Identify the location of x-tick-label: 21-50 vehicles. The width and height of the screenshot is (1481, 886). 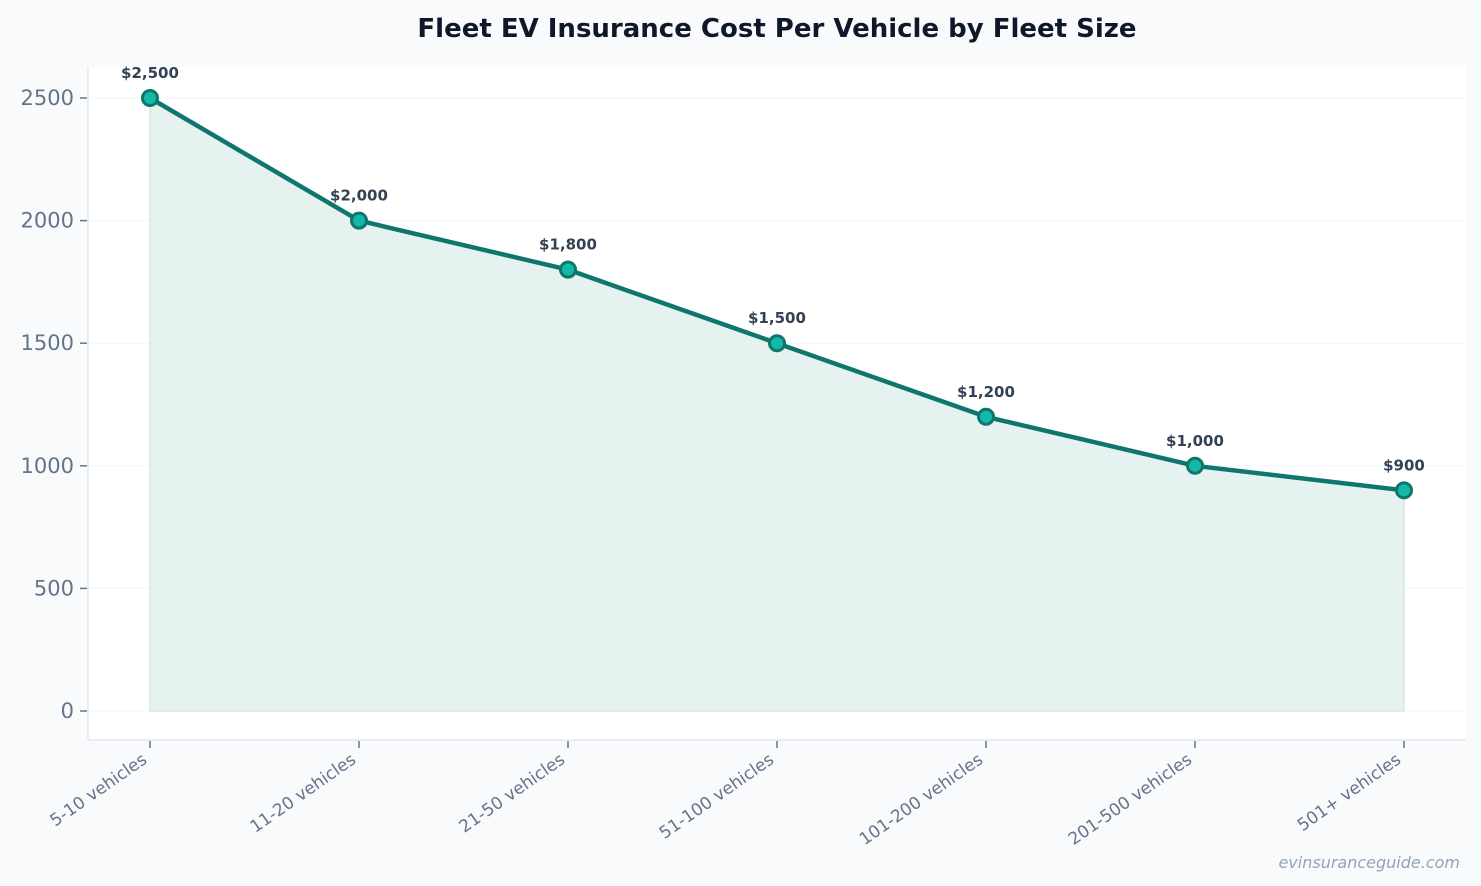
(512, 794).